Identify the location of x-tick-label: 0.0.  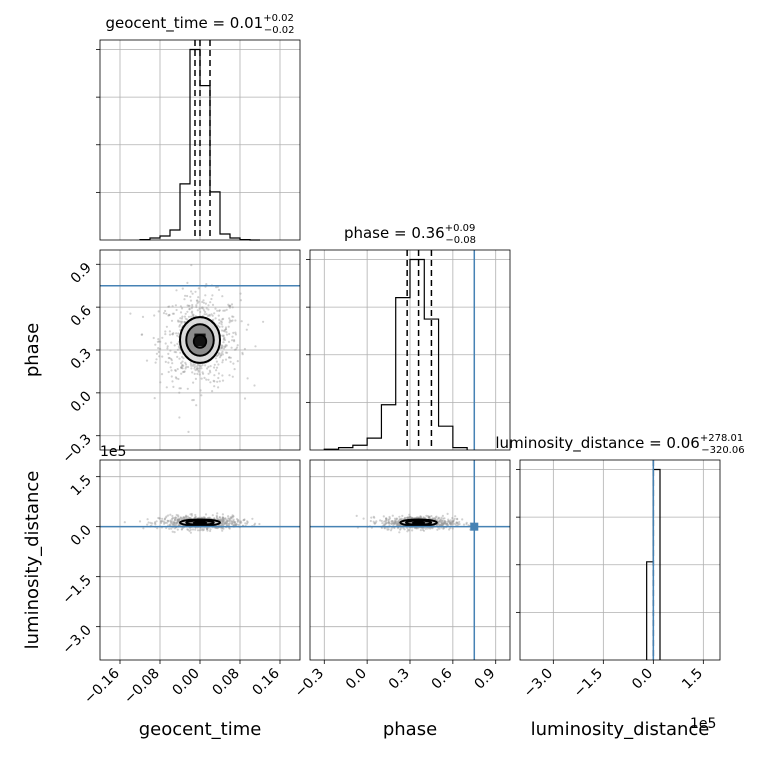
(356, 679).